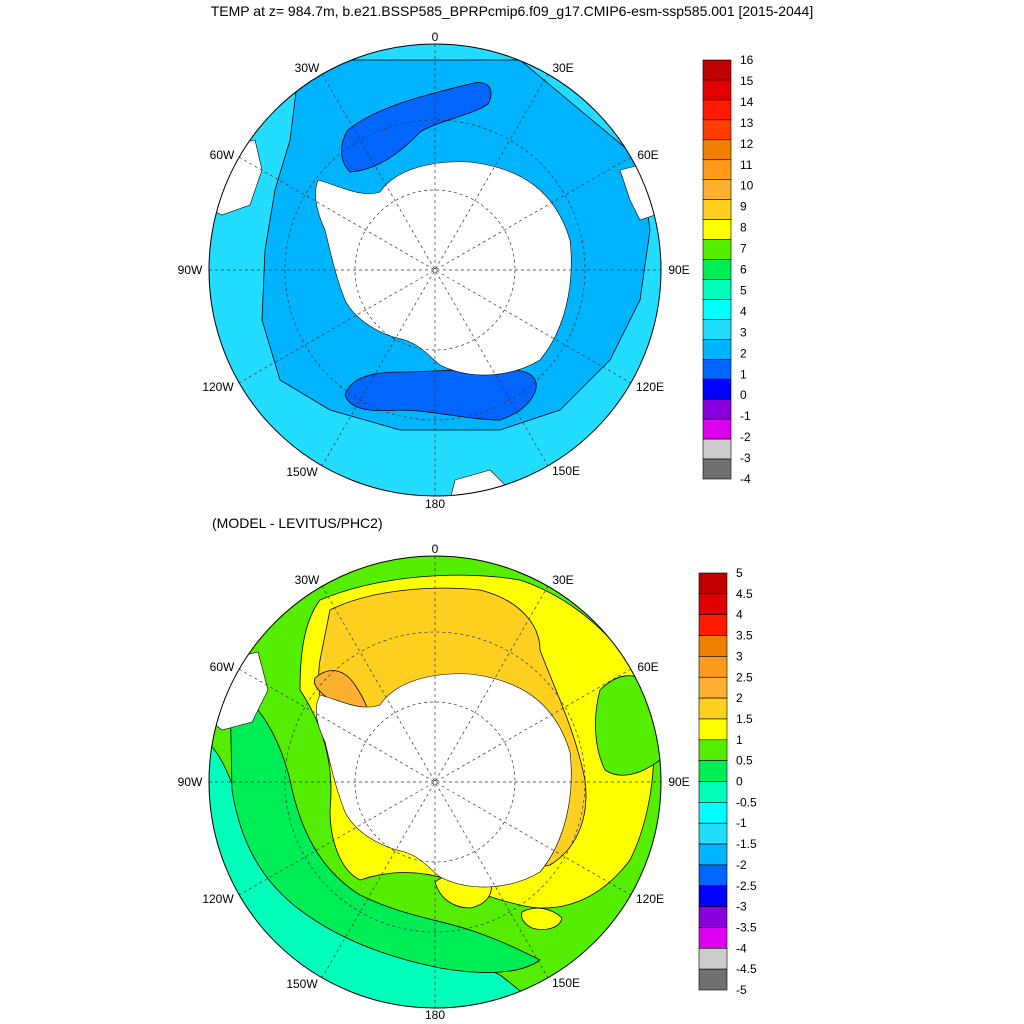  Describe the element at coordinates (741, 865) in the screenshot. I see `bottom-colorbar-tick-label: -2` at that location.